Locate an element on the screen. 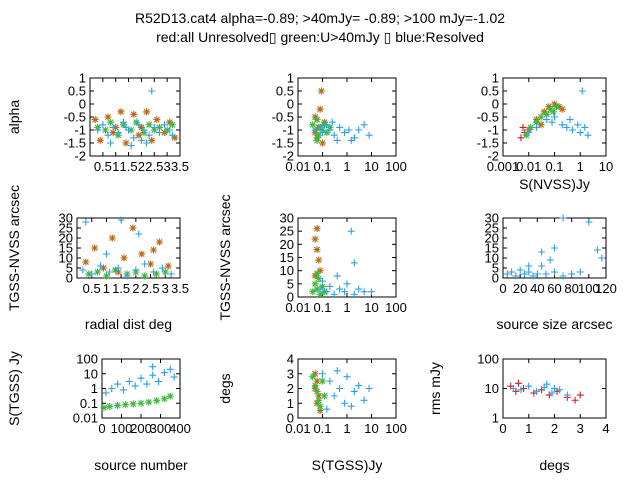  y-tick-label: 20 is located at coordinates (492, 238).